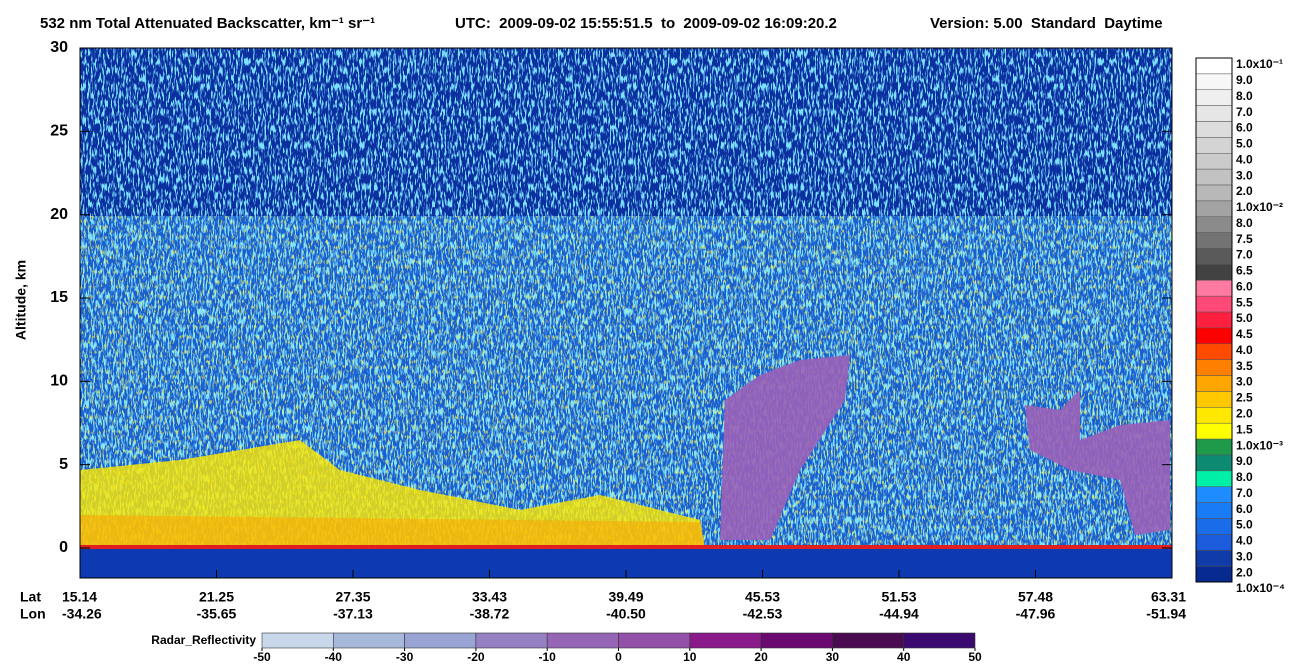 The image size is (1300, 667). I want to click on y-tick-label: 10, so click(59, 381).